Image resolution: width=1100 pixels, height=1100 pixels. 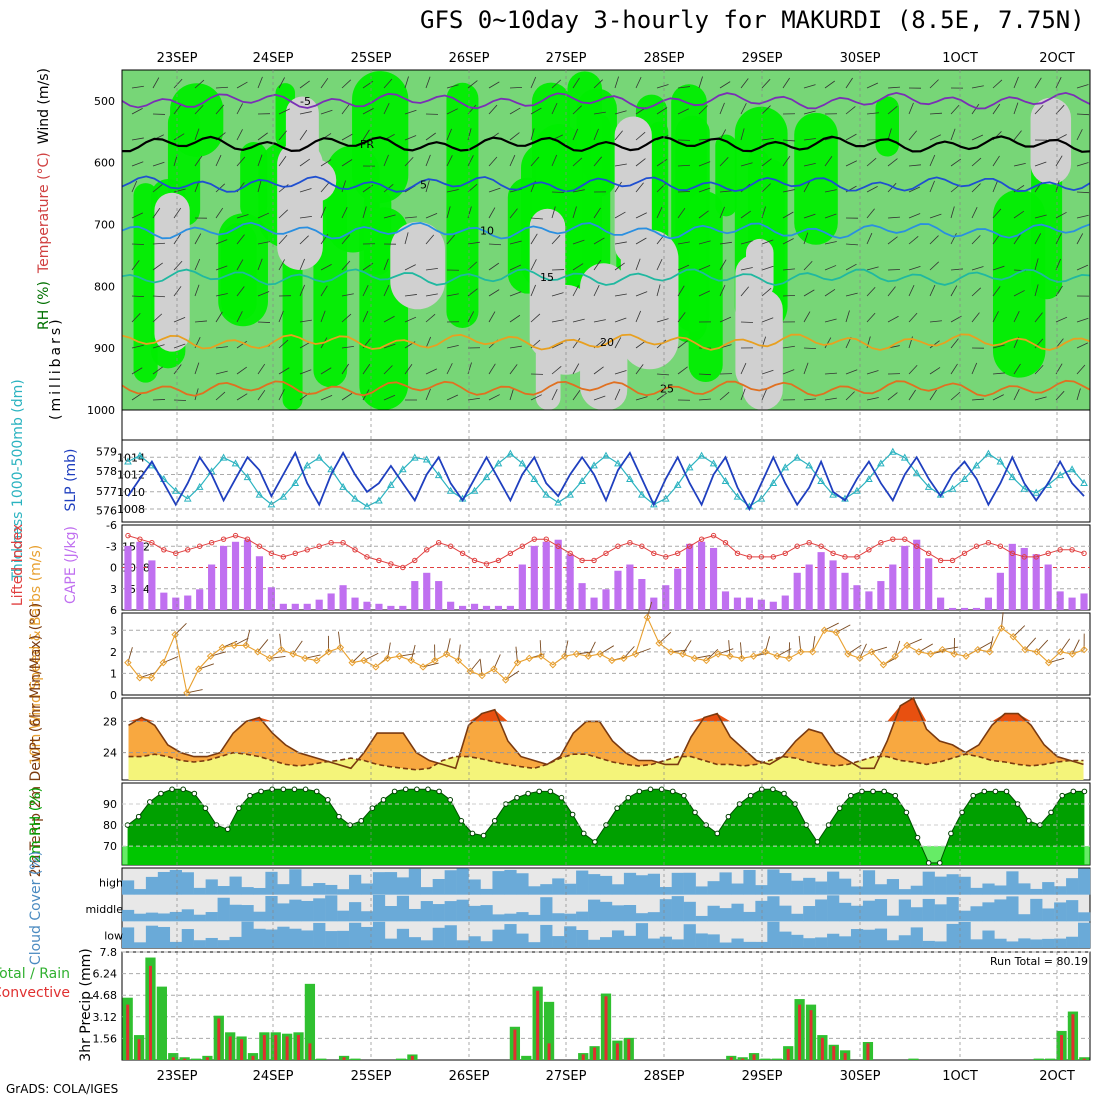 What do you see at coordinates (1042, 646) in the screenshot?
I see `wind-barb-10m` at bounding box center [1042, 646].